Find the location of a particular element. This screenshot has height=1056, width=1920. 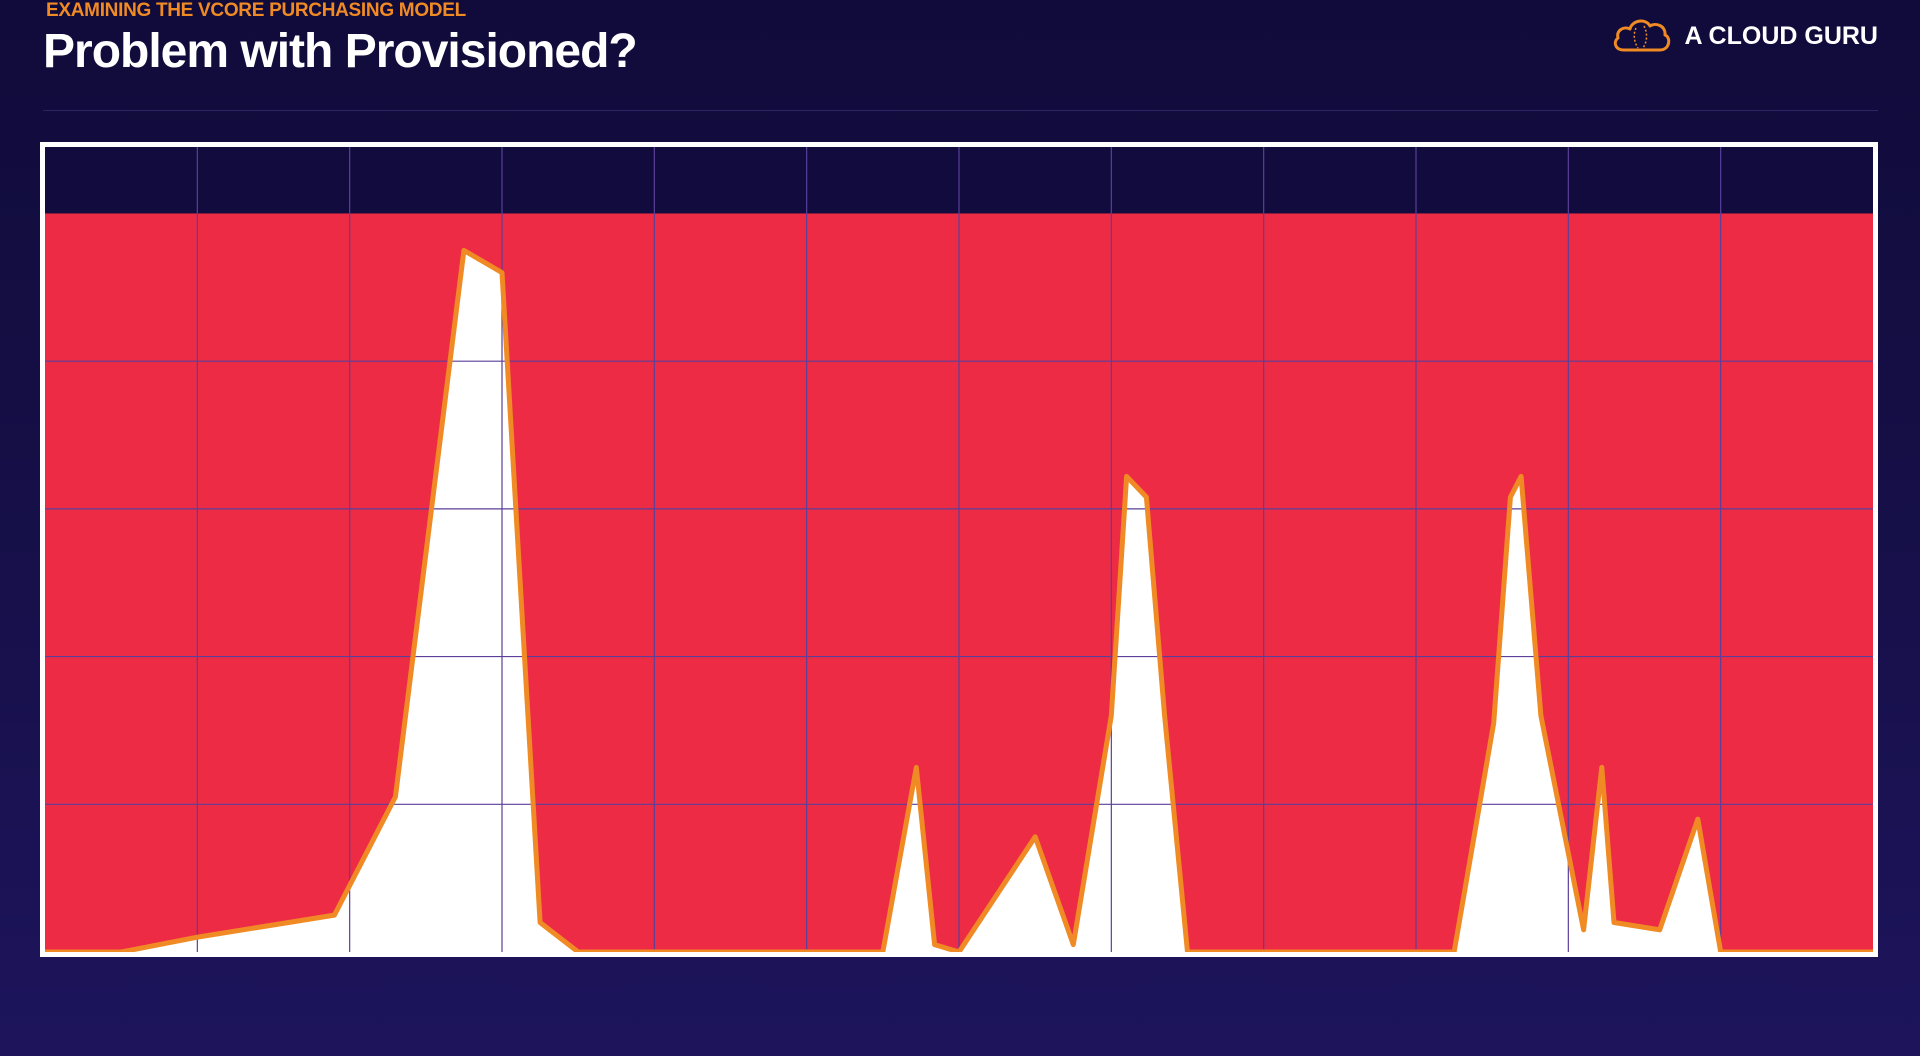

section-kicker: EXAMINING THE VCORE PURCHASING MODEL is located at coordinates (256, 10).